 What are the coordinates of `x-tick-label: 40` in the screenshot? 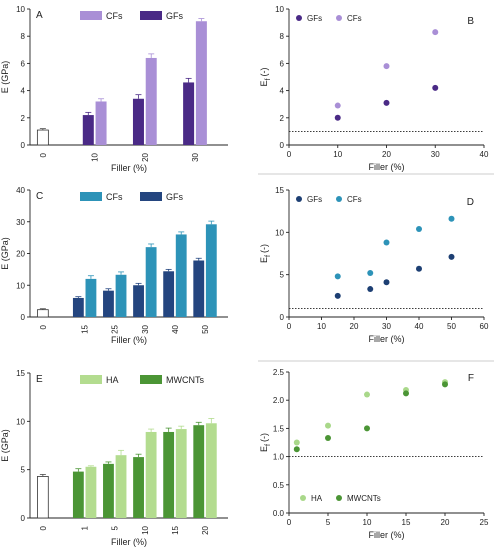 It's located at (175, 328).